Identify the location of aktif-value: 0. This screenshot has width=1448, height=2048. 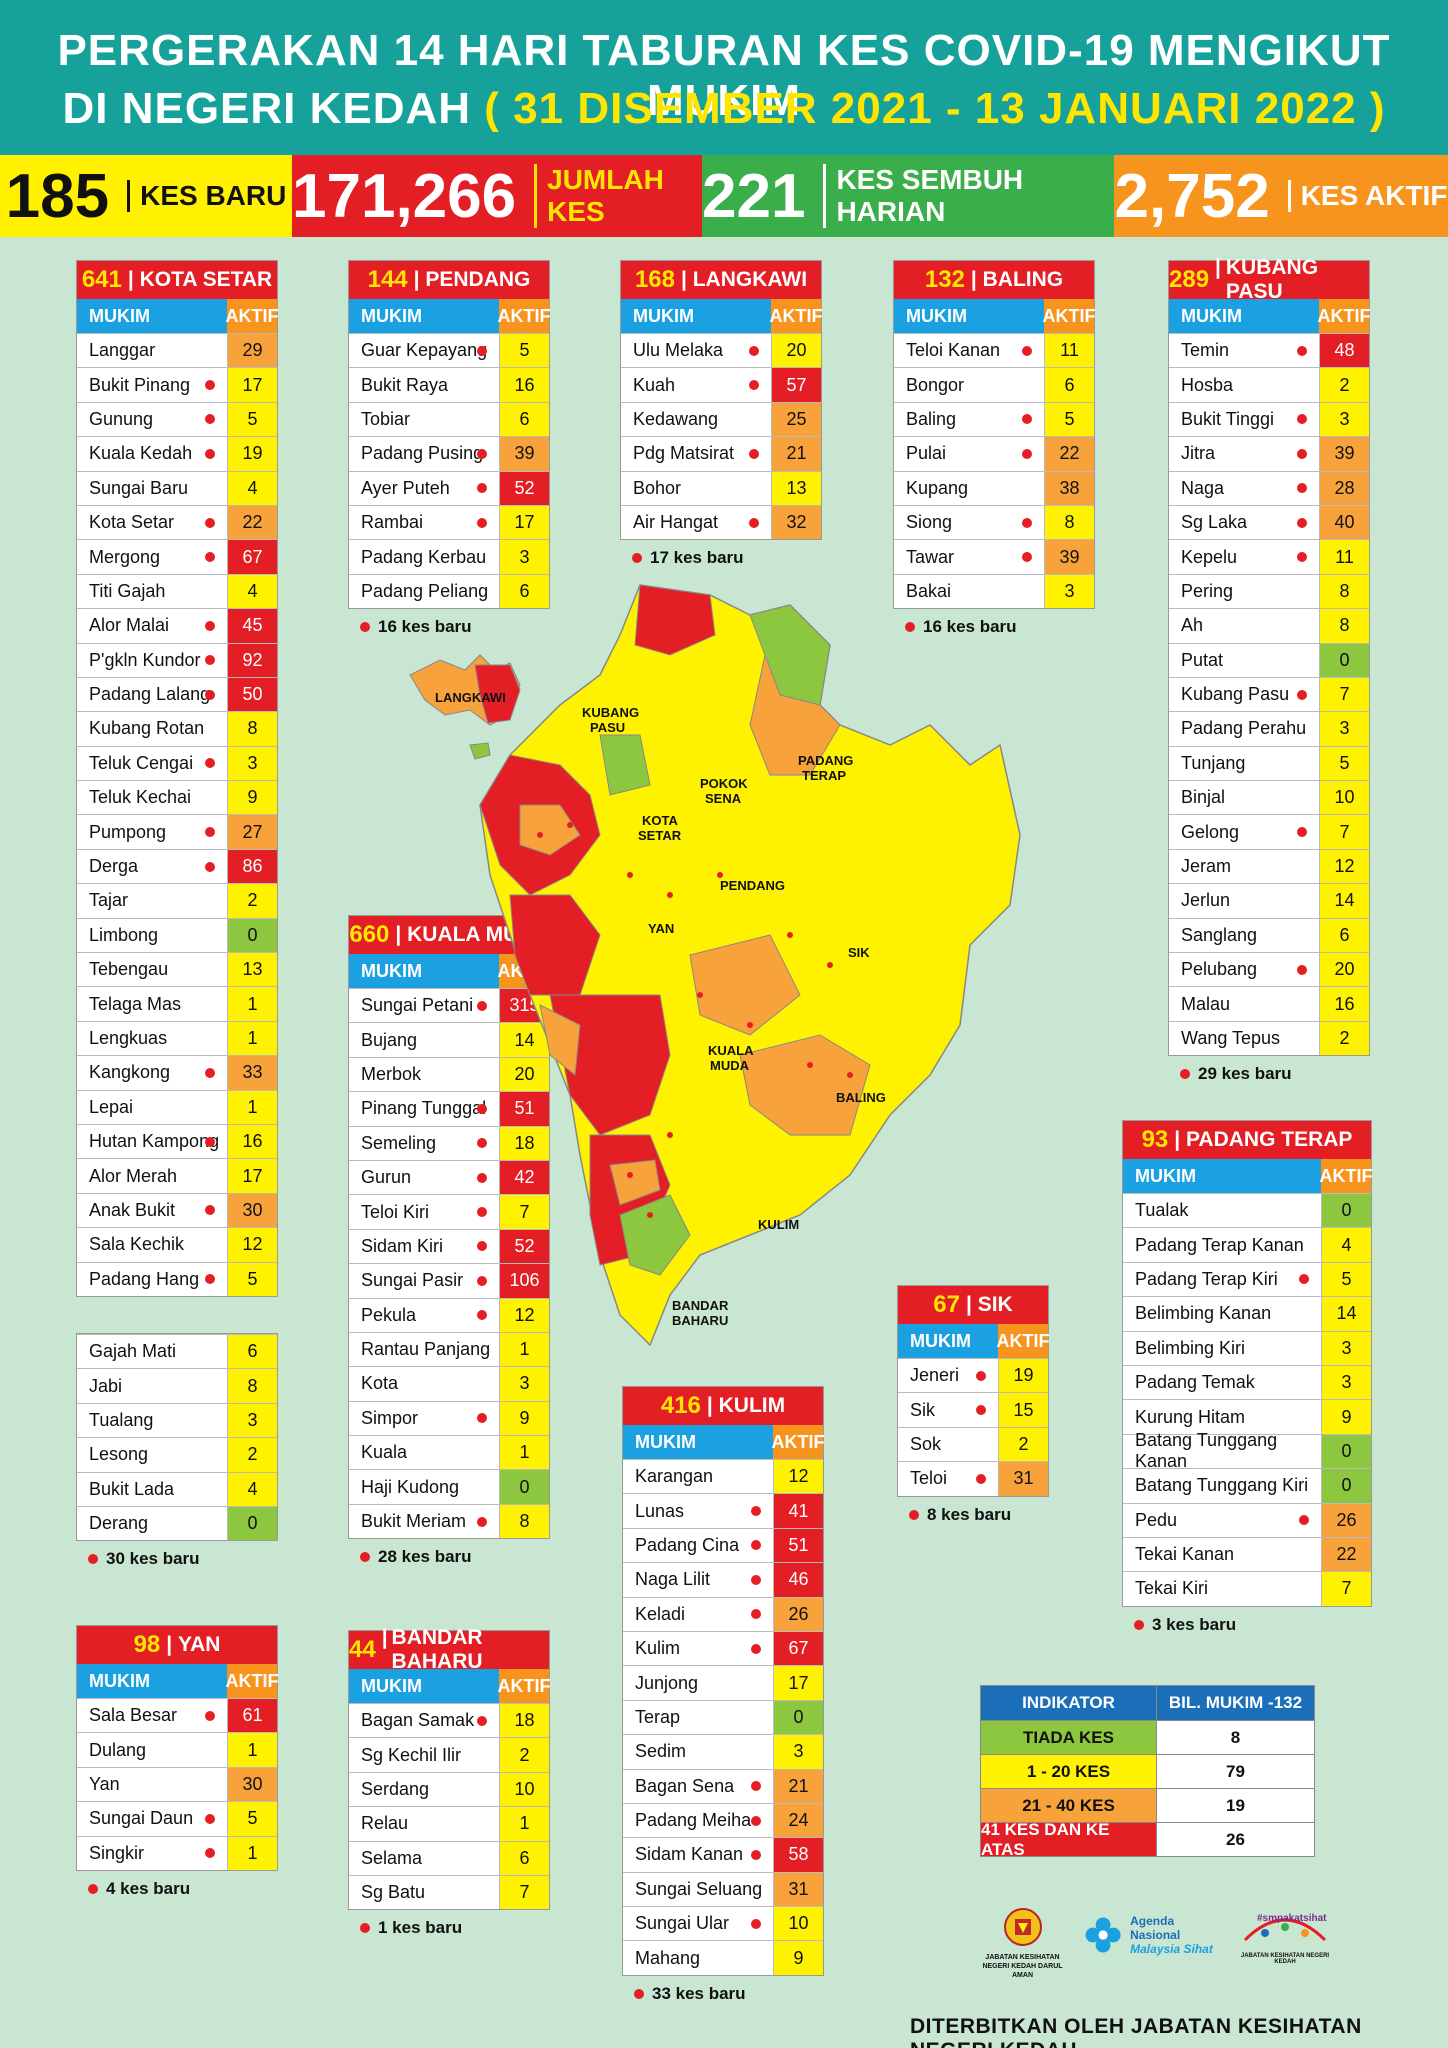
(1346, 1451).